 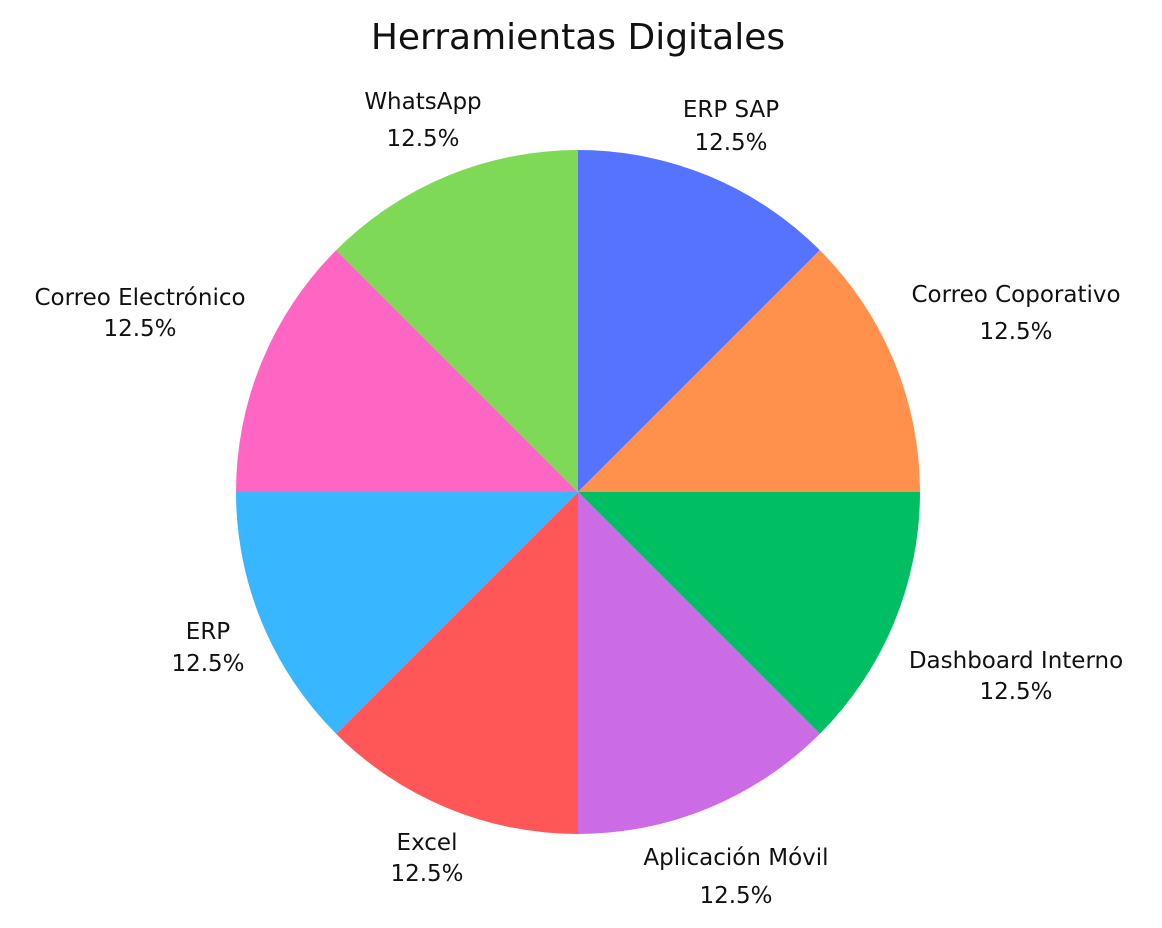 What do you see at coordinates (422, 139) in the screenshot?
I see `slice-percent-8: 12.5%` at bounding box center [422, 139].